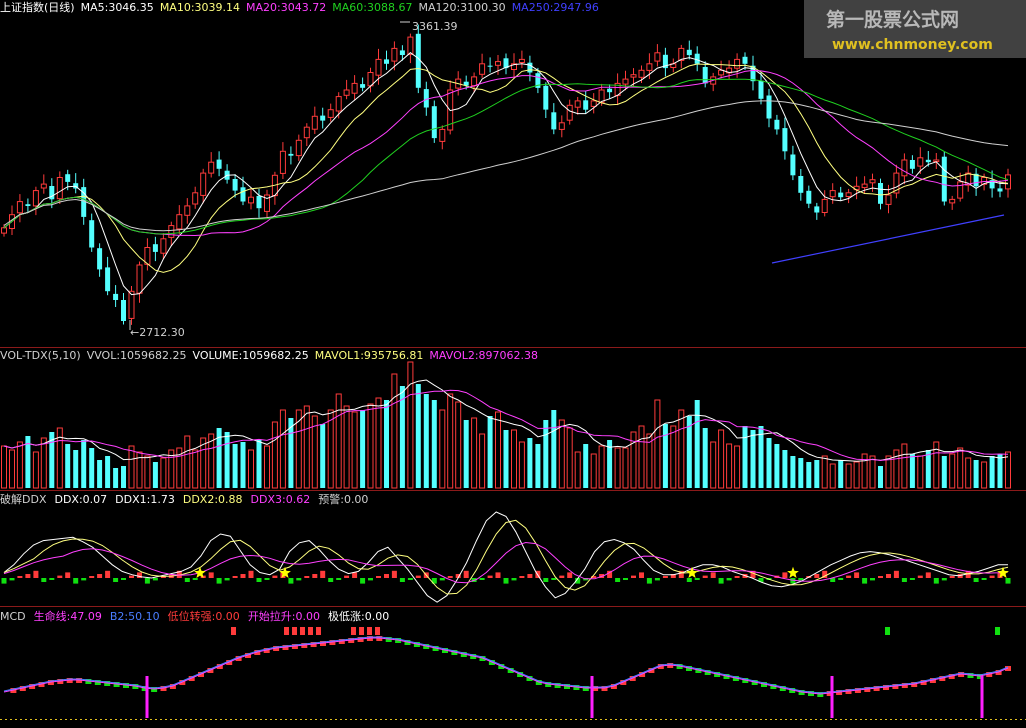 The height and width of the screenshot is (728, 1026). What do you see at coordinates (358, 616) in the screenshot?
I see `legend-item: 极低涨:0.00` at bounding box center [358, 616].